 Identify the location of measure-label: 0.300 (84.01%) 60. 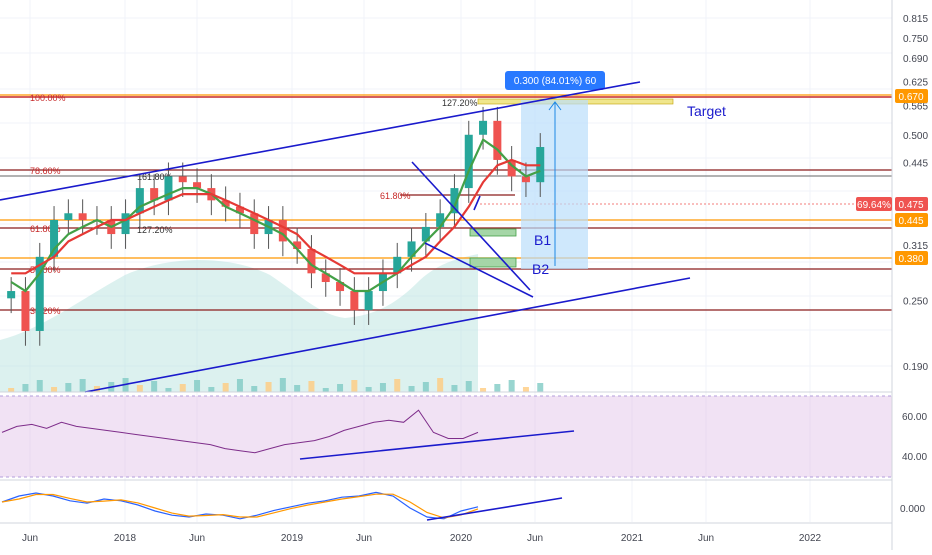
(555, 81).